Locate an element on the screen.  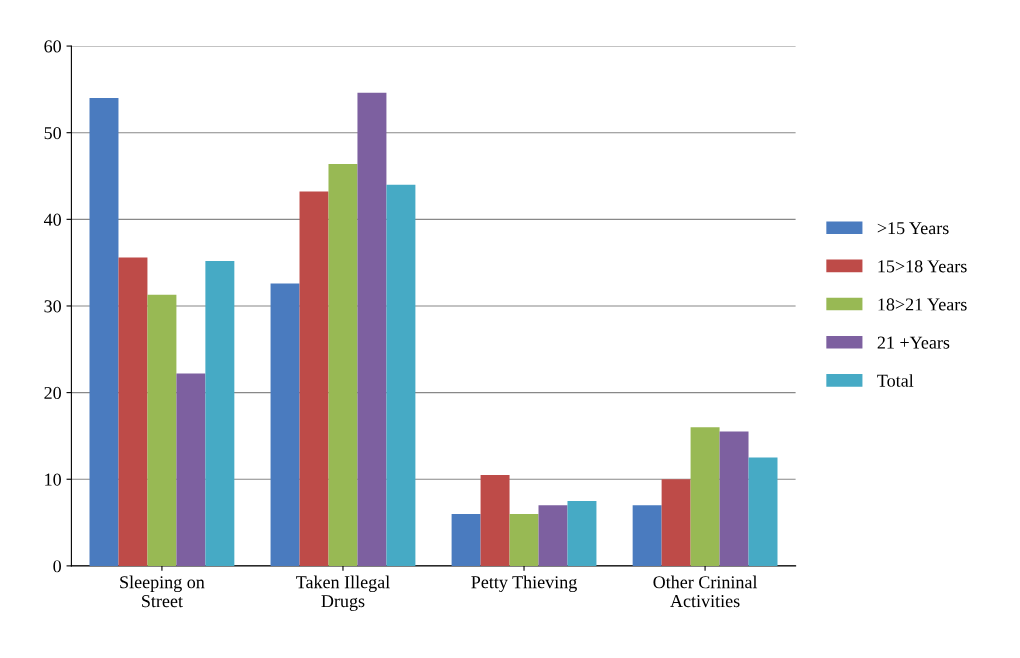
legend-label: 15>18 Years is located at coordinates (922, 266).